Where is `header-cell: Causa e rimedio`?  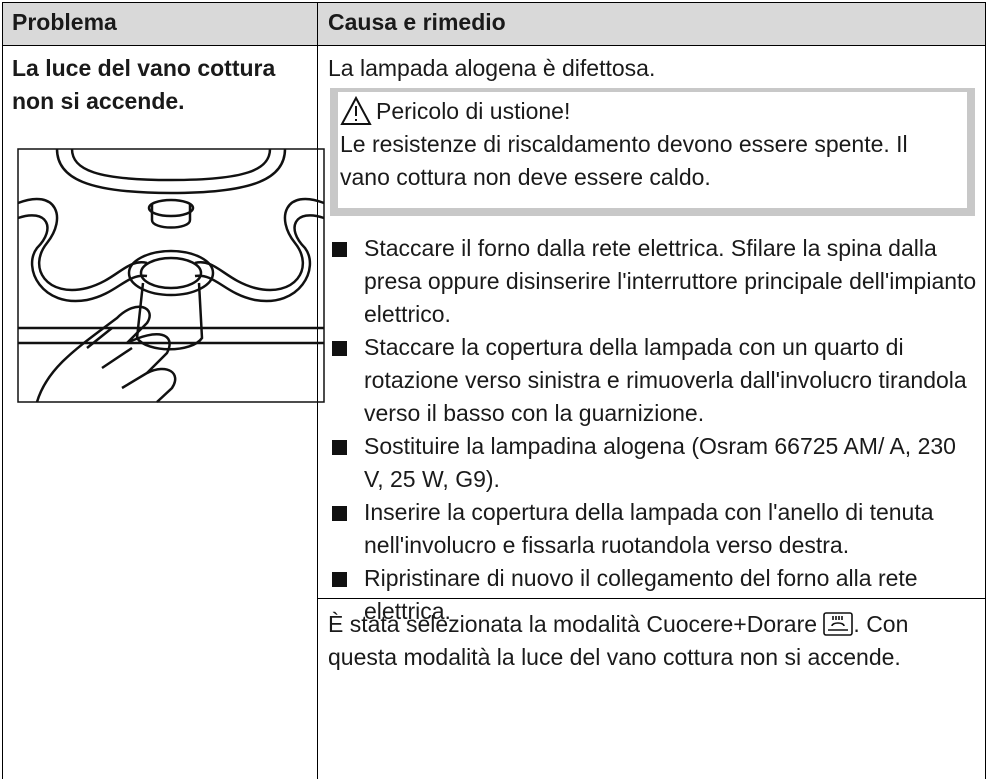
header-cell: Causa e rimedio is located at coordinates (417, 22).